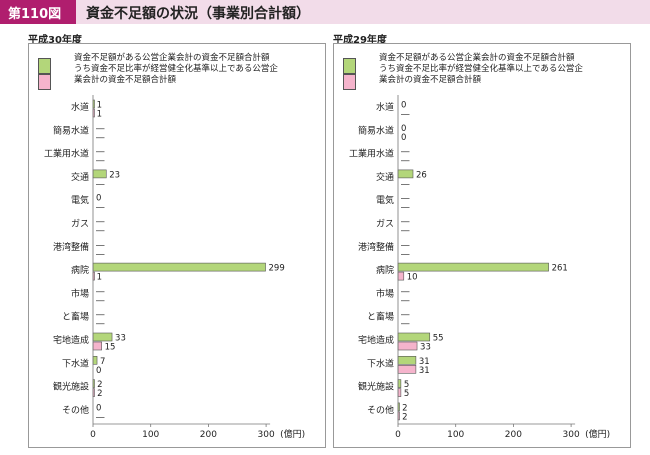 This screenshot has width=650, height=455. What do you see at coordinates (477, 58) in the screenshot?
I see `legend-text-series1: 資金不足額がある公営企業会計の資金不足額合計額` at bounding box center [477, 58].